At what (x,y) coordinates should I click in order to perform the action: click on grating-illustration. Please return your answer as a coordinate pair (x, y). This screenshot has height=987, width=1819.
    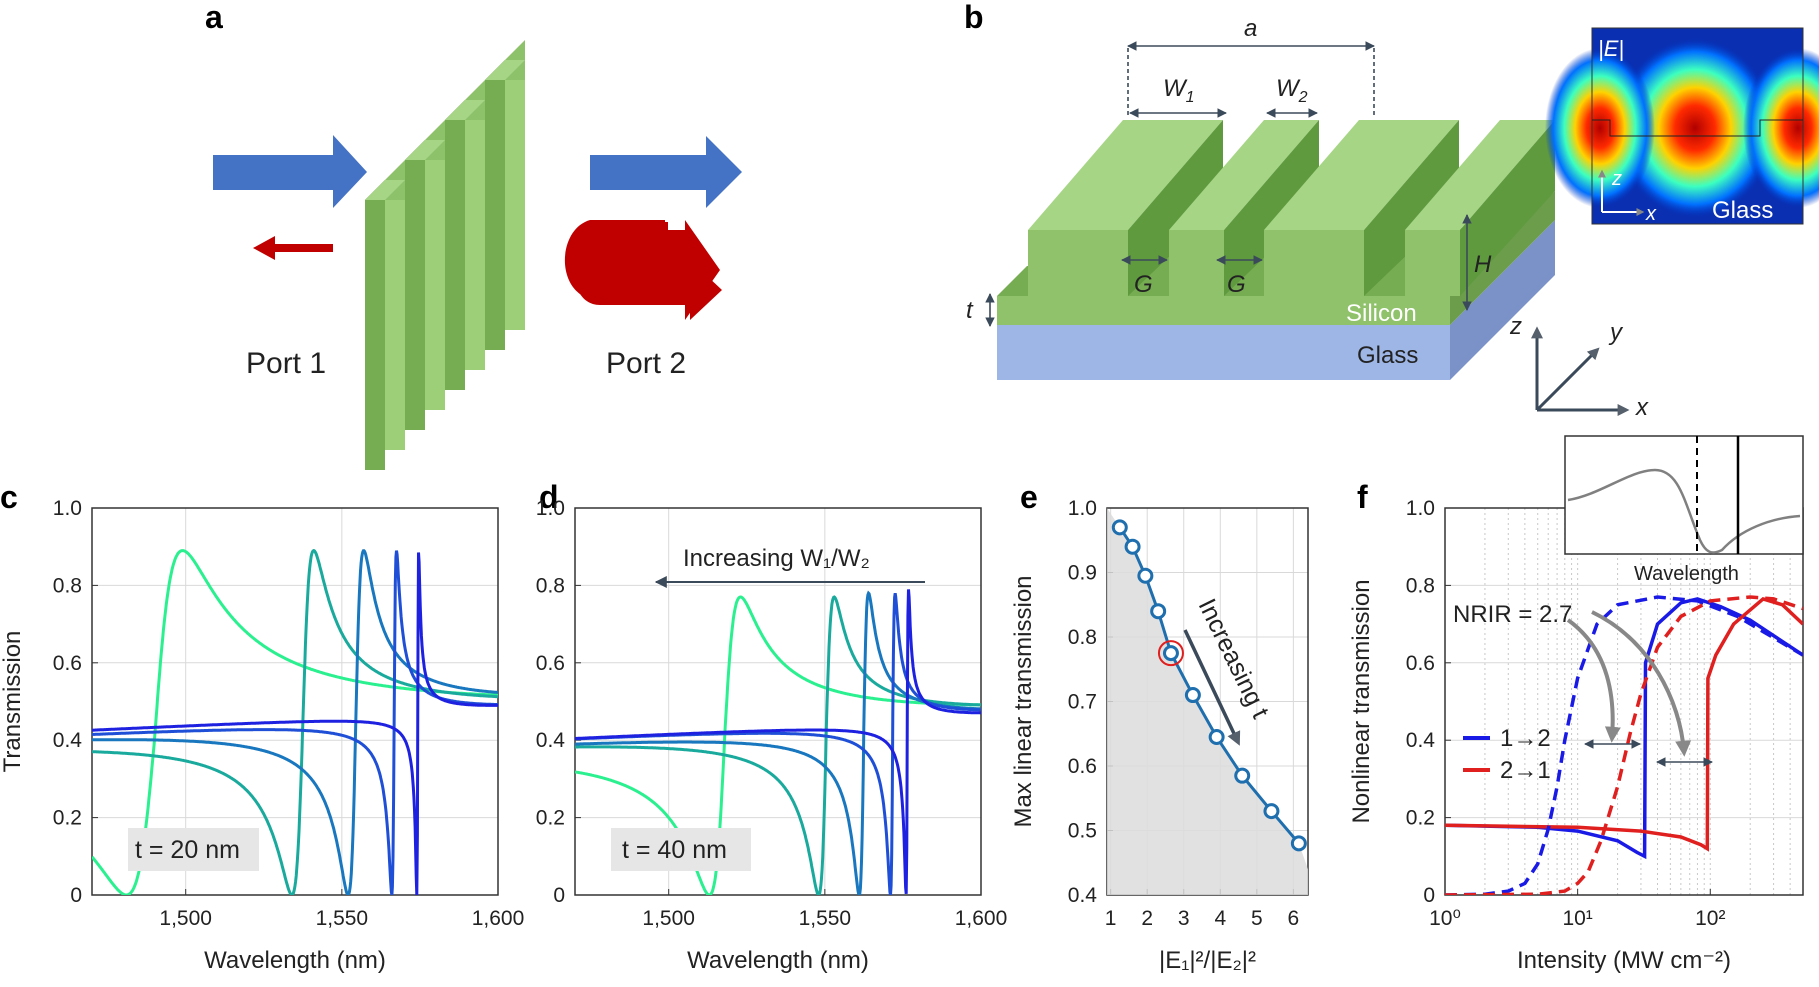
    Looking at the image, I should click on (445, 255).